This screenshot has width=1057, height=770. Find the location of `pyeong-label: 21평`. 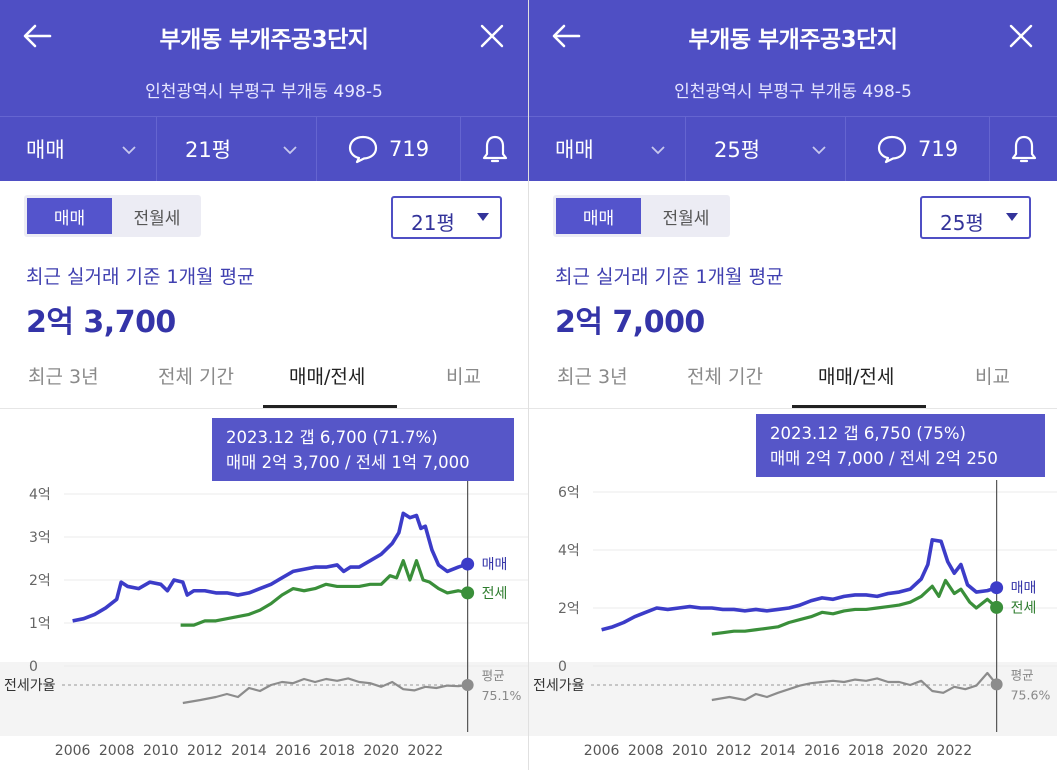

pyeong-label: 21평 is located at coordinates (208, 150).